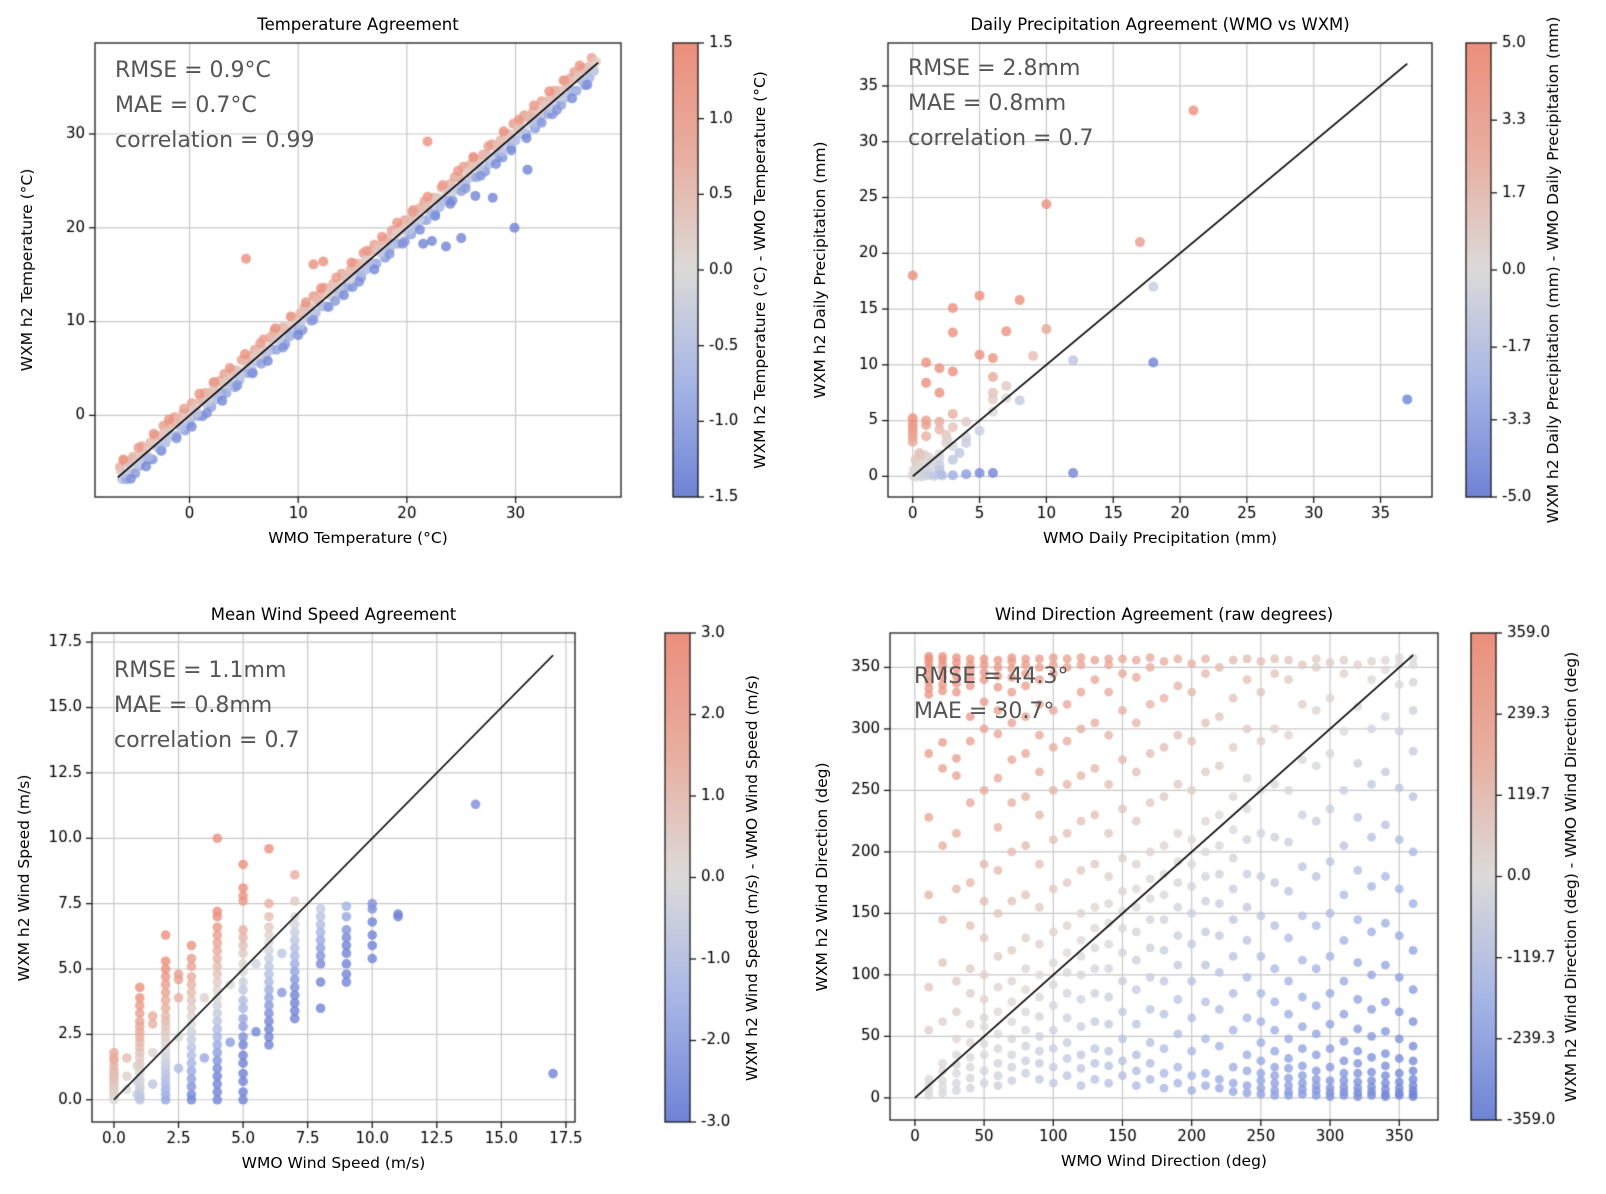 The width and height of the screenshot is (1606, 1194). Describe the element at coordinates (1164, 1161) in the screenshot. I see `x-axis-label: WMO Wind Direction (deg)` at that location.